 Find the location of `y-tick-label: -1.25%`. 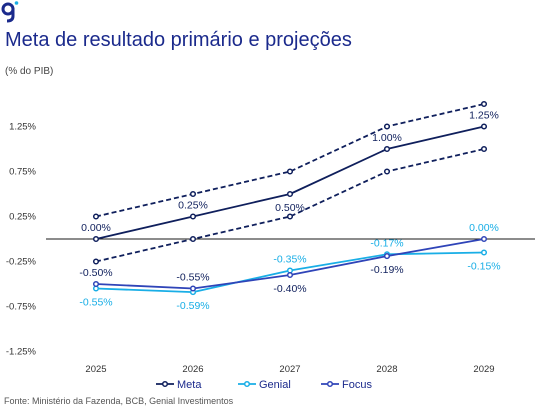

y-tick-label: -1.25% is located at coordinates (21, 352).